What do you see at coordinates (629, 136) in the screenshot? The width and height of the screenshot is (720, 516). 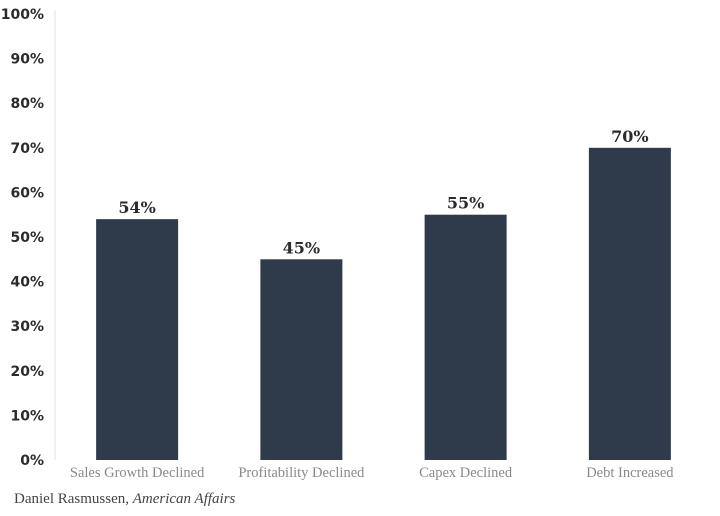 I see `bar-value-label: 70%` at bounding box center [629, 136].